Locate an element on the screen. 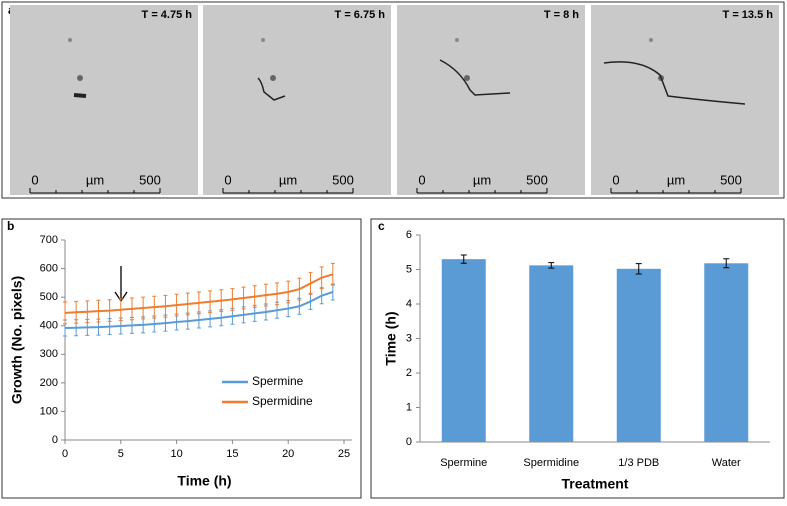 The width and height of the screenshot is (787, 506). x-tick-label: Spermine is located at coordinates (463, 463).